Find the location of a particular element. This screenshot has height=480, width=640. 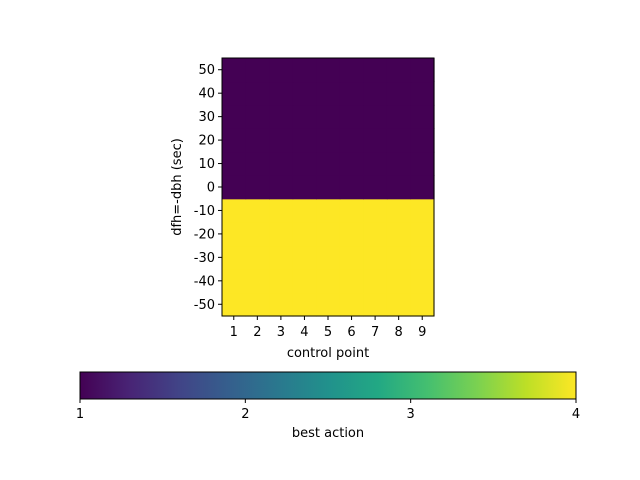

y-tick-label: 20 is located at coordinates (206, 141).